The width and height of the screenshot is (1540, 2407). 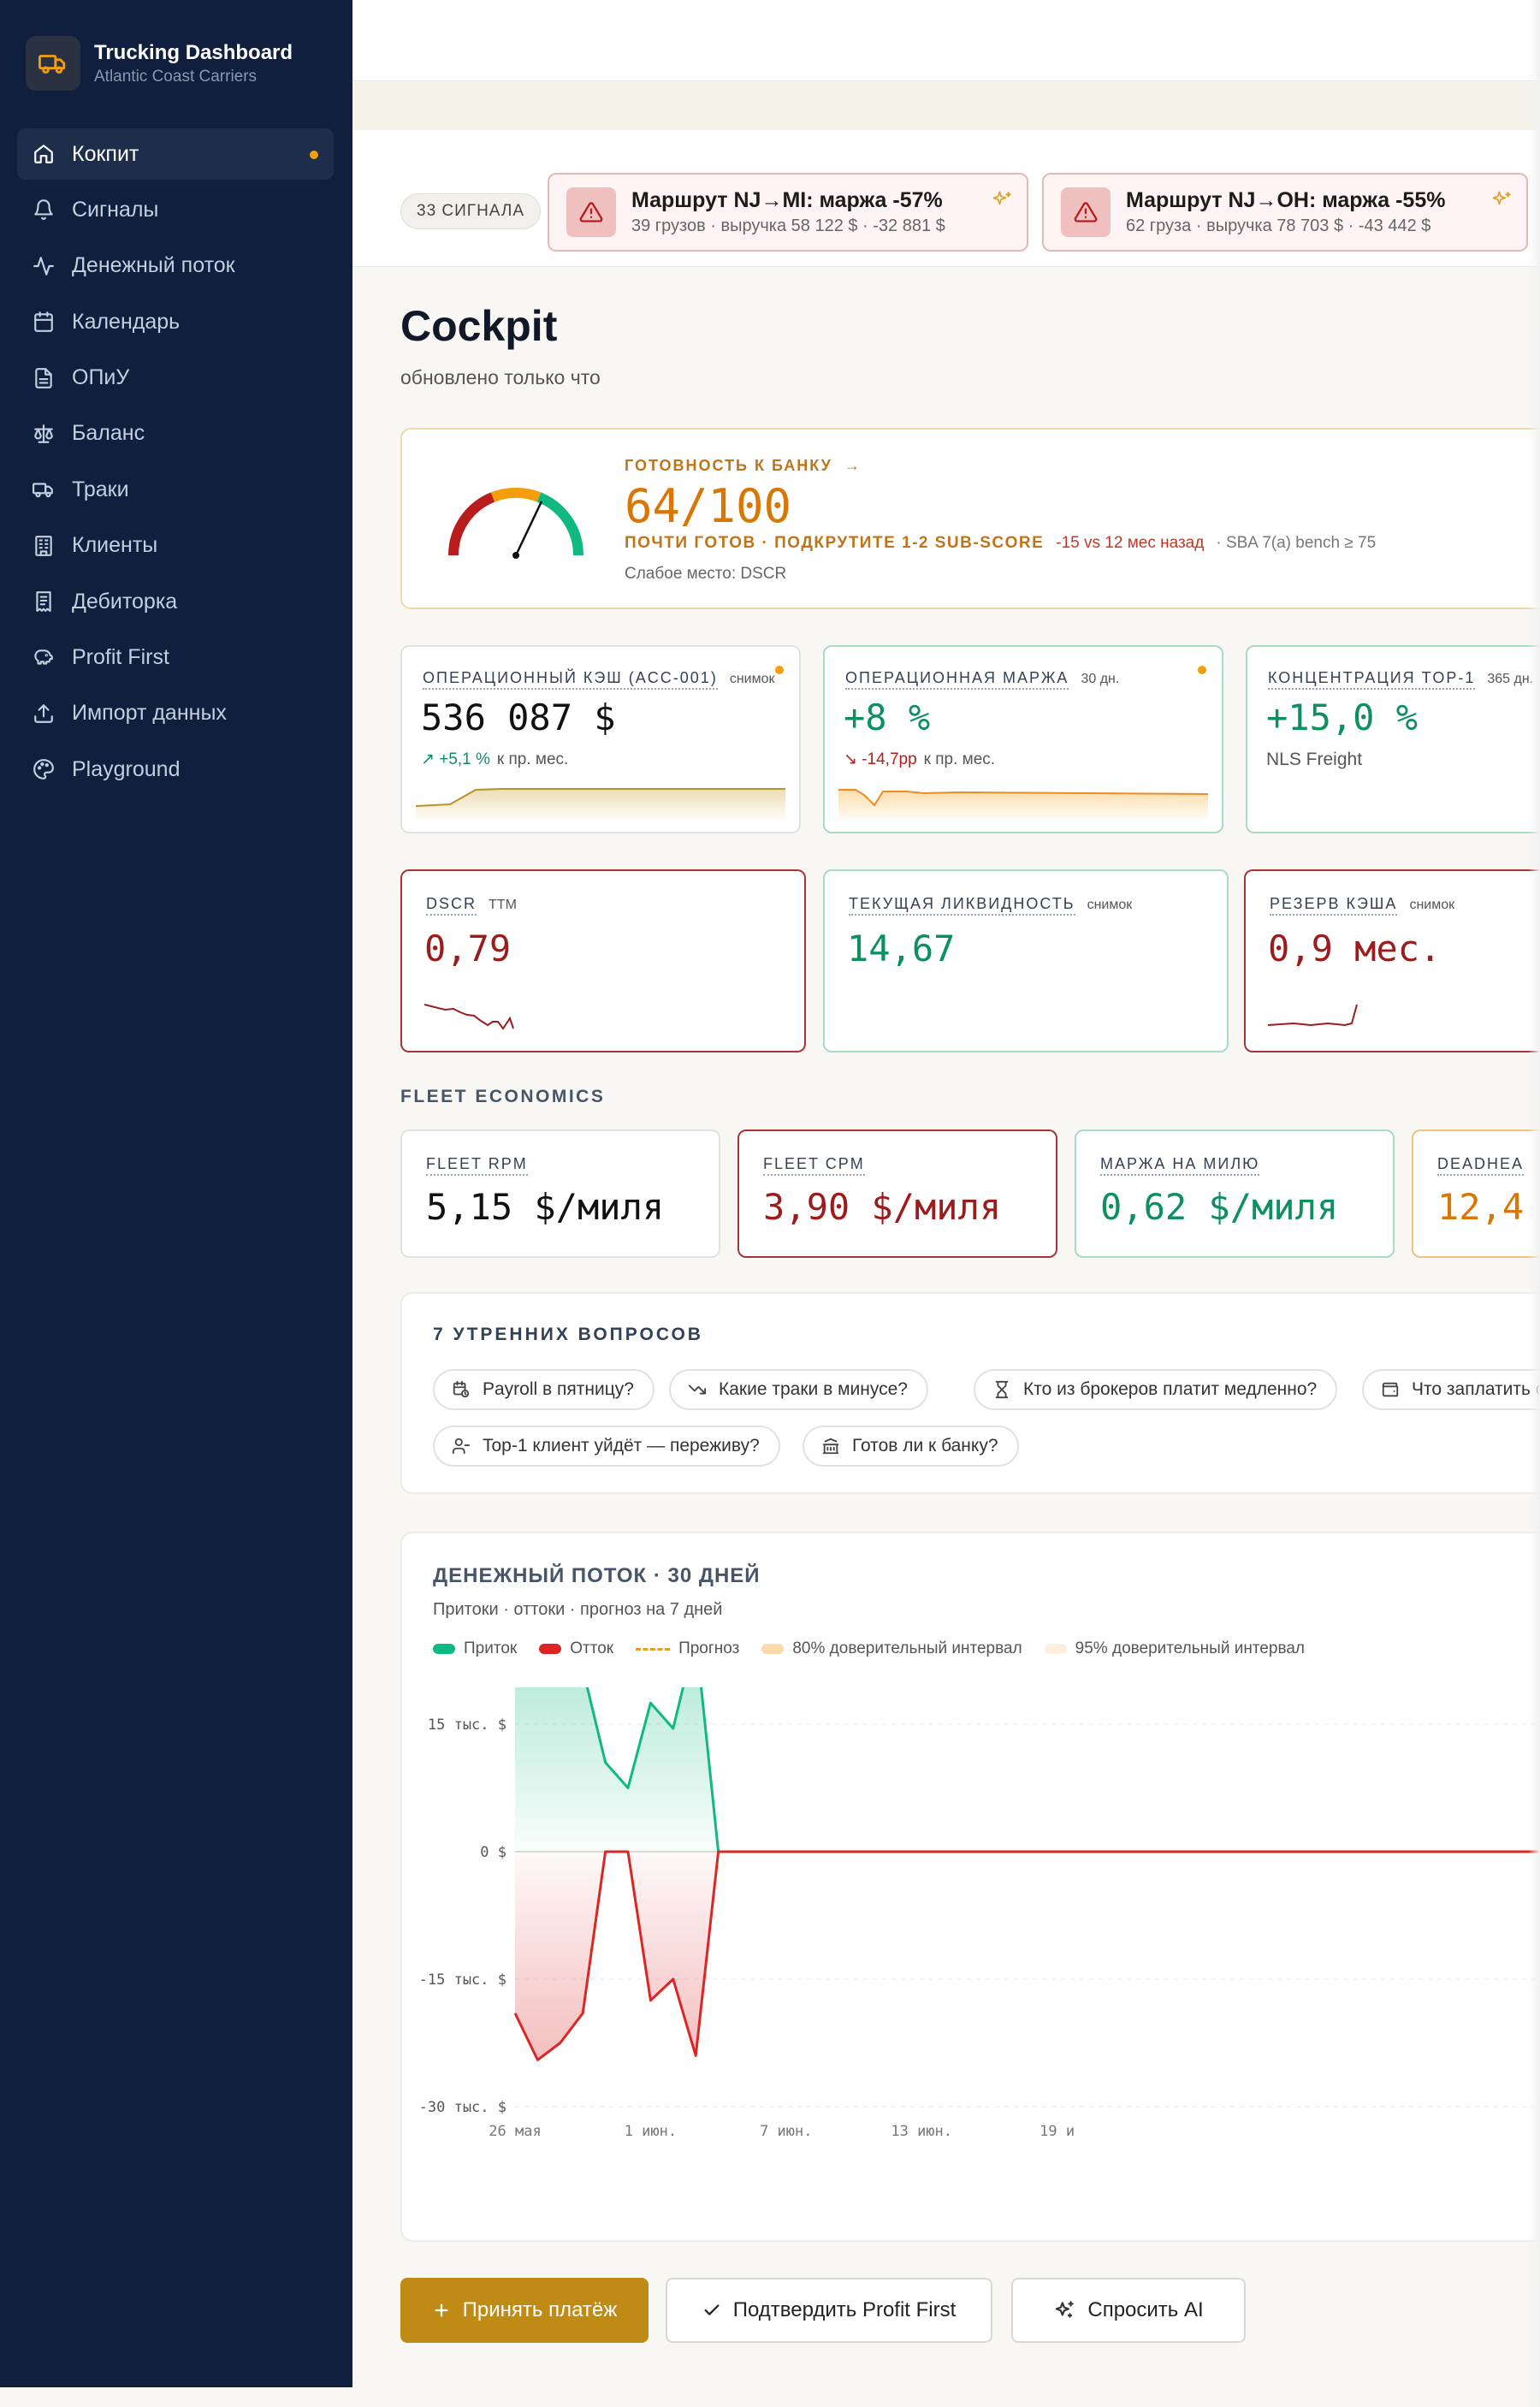 I want to click on check-icon, so click(x=712, y=2309).